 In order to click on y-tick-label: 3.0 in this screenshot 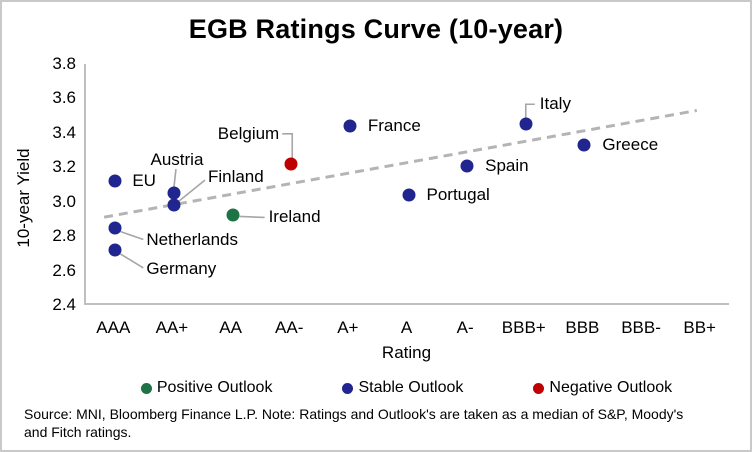, I will do `click(64, 201)`.